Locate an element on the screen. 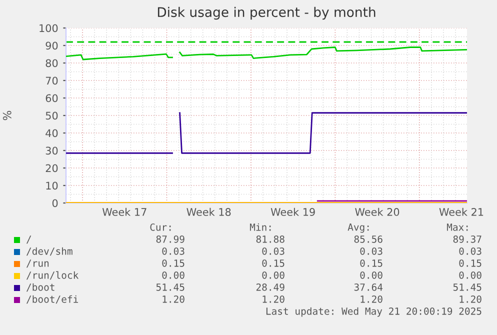 This screenshot has width=497, height=335. y-tick-label: 50 is located at coordinates (52, 116).